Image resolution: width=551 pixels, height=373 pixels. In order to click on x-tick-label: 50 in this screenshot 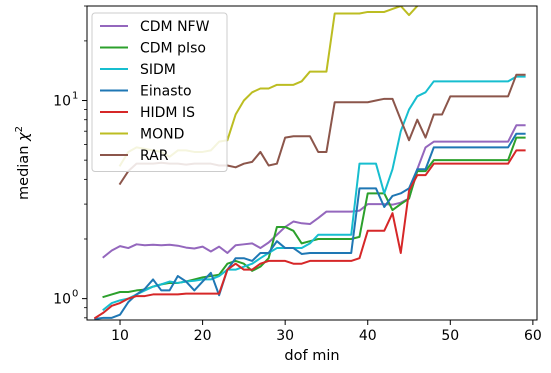, I will do `click(450, 336)`.